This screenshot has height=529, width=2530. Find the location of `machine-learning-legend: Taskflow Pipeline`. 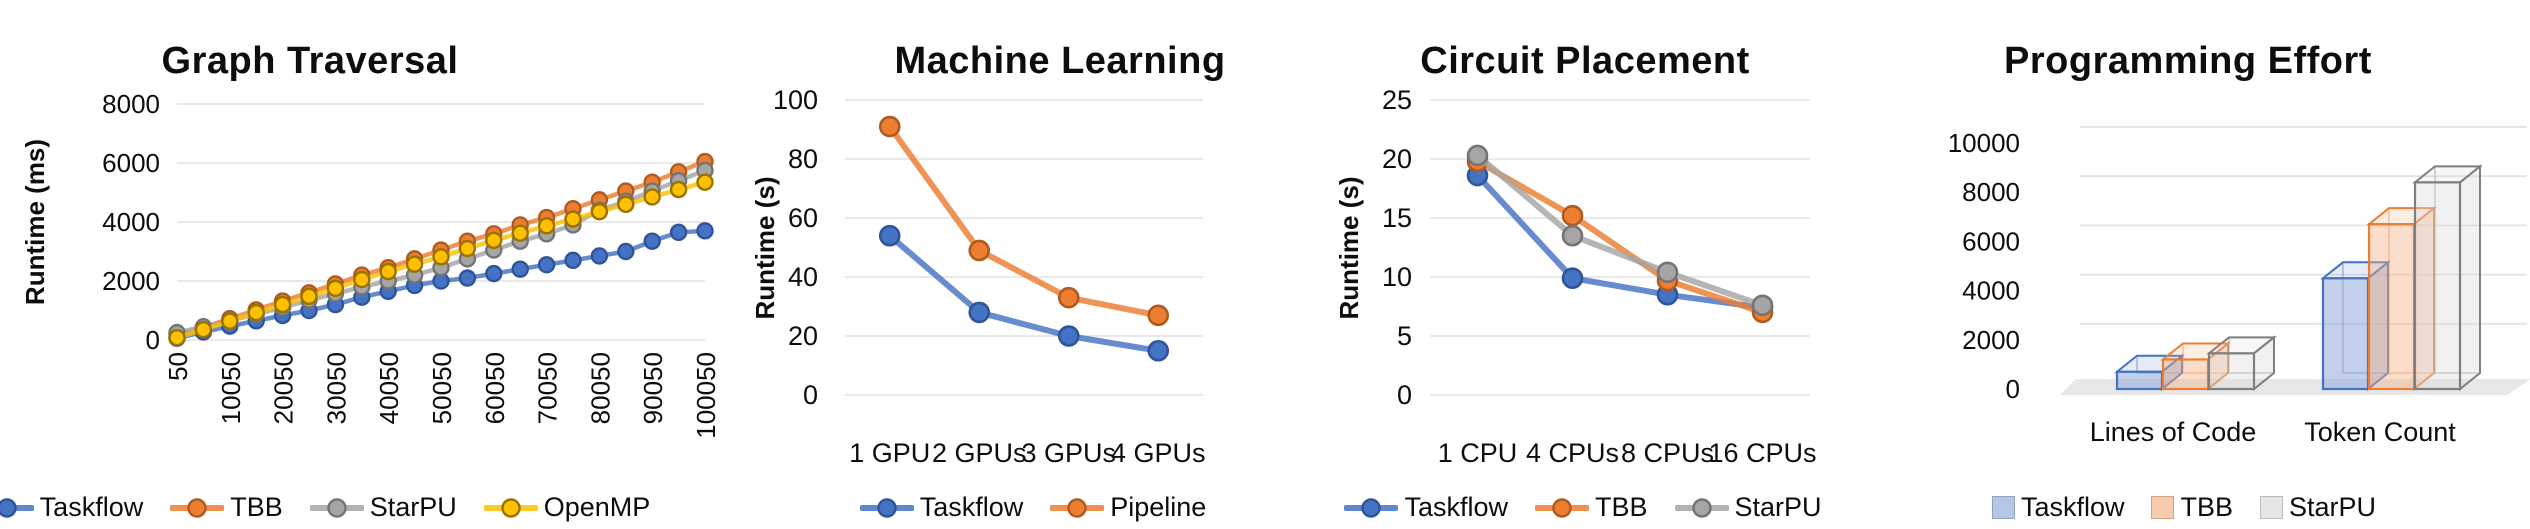

machine-learning-legend: Taskflow Pipeline is located at coordinates (1033, 507).